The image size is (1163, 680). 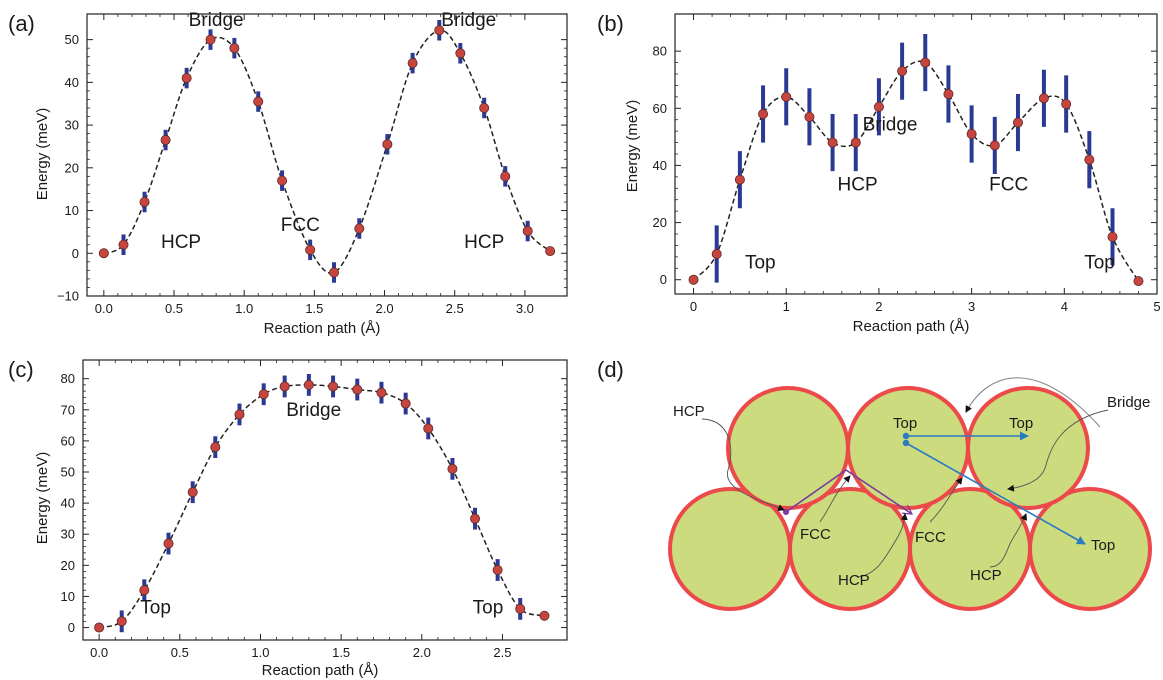 I want to click on chart-b-ytick-label: 20, so click(x=660, y=222).